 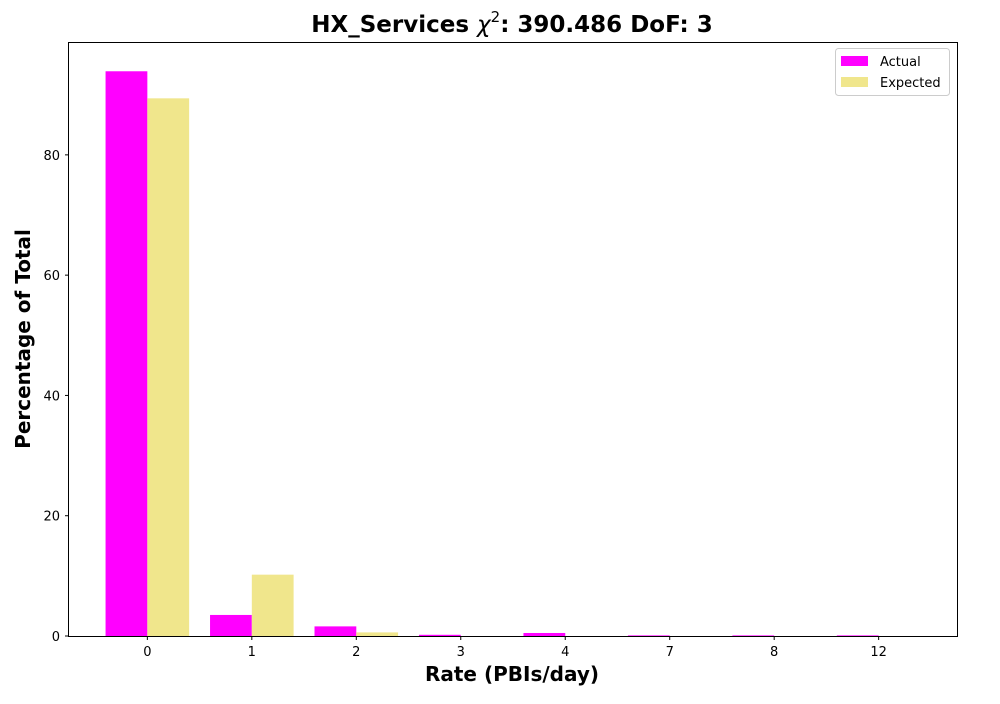 What do you see at coordinates (252, 652) in the screenshot?
I see `x-tick-label: 1` at bounding box center [252, 652].